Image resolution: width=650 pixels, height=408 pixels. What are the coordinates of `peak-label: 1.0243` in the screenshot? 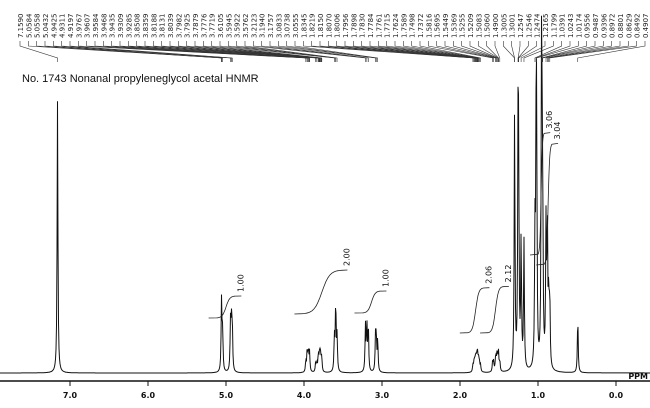 It's located at (571, 26).